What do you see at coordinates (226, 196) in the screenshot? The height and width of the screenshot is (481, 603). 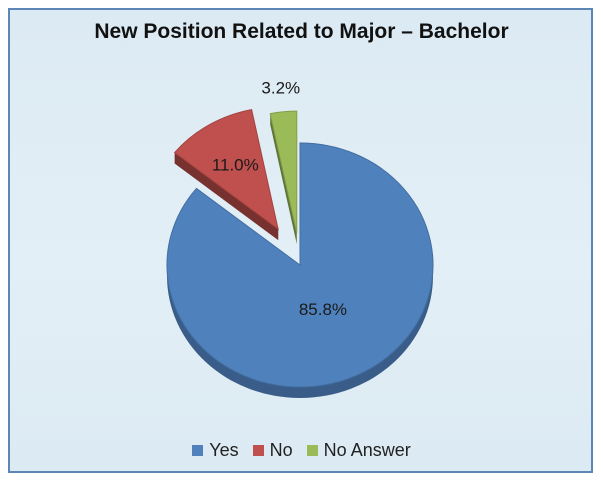 I see `slice-no-side-edge-start` at bounding box center [226, 196].